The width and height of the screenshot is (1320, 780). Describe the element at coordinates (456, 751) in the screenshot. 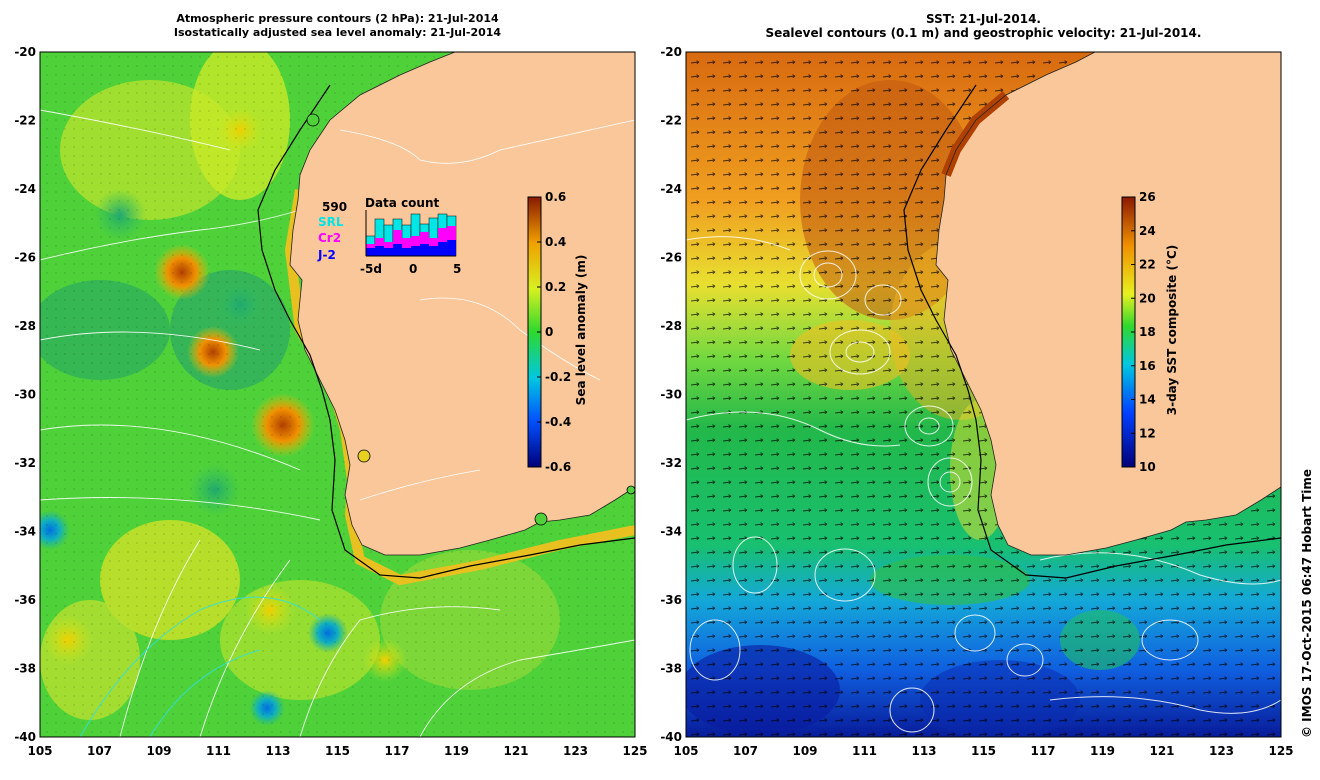

I see `lon-tick-label-left: 119` at that location.